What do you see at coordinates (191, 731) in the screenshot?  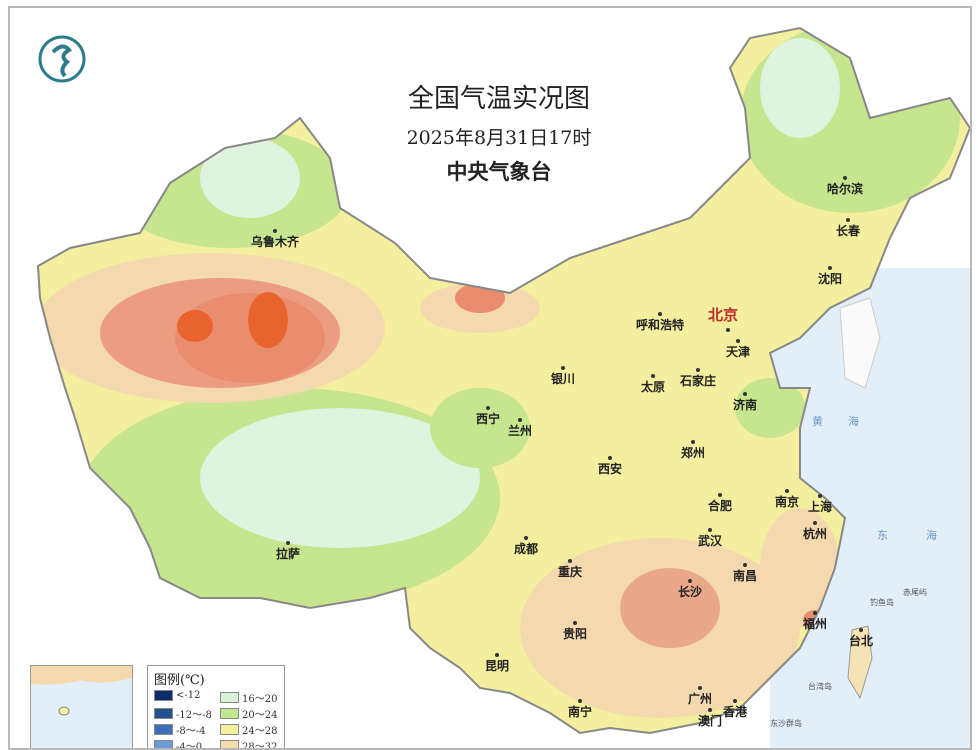 I see `legend-label: -8～-4` at bounding box center [191, 731].